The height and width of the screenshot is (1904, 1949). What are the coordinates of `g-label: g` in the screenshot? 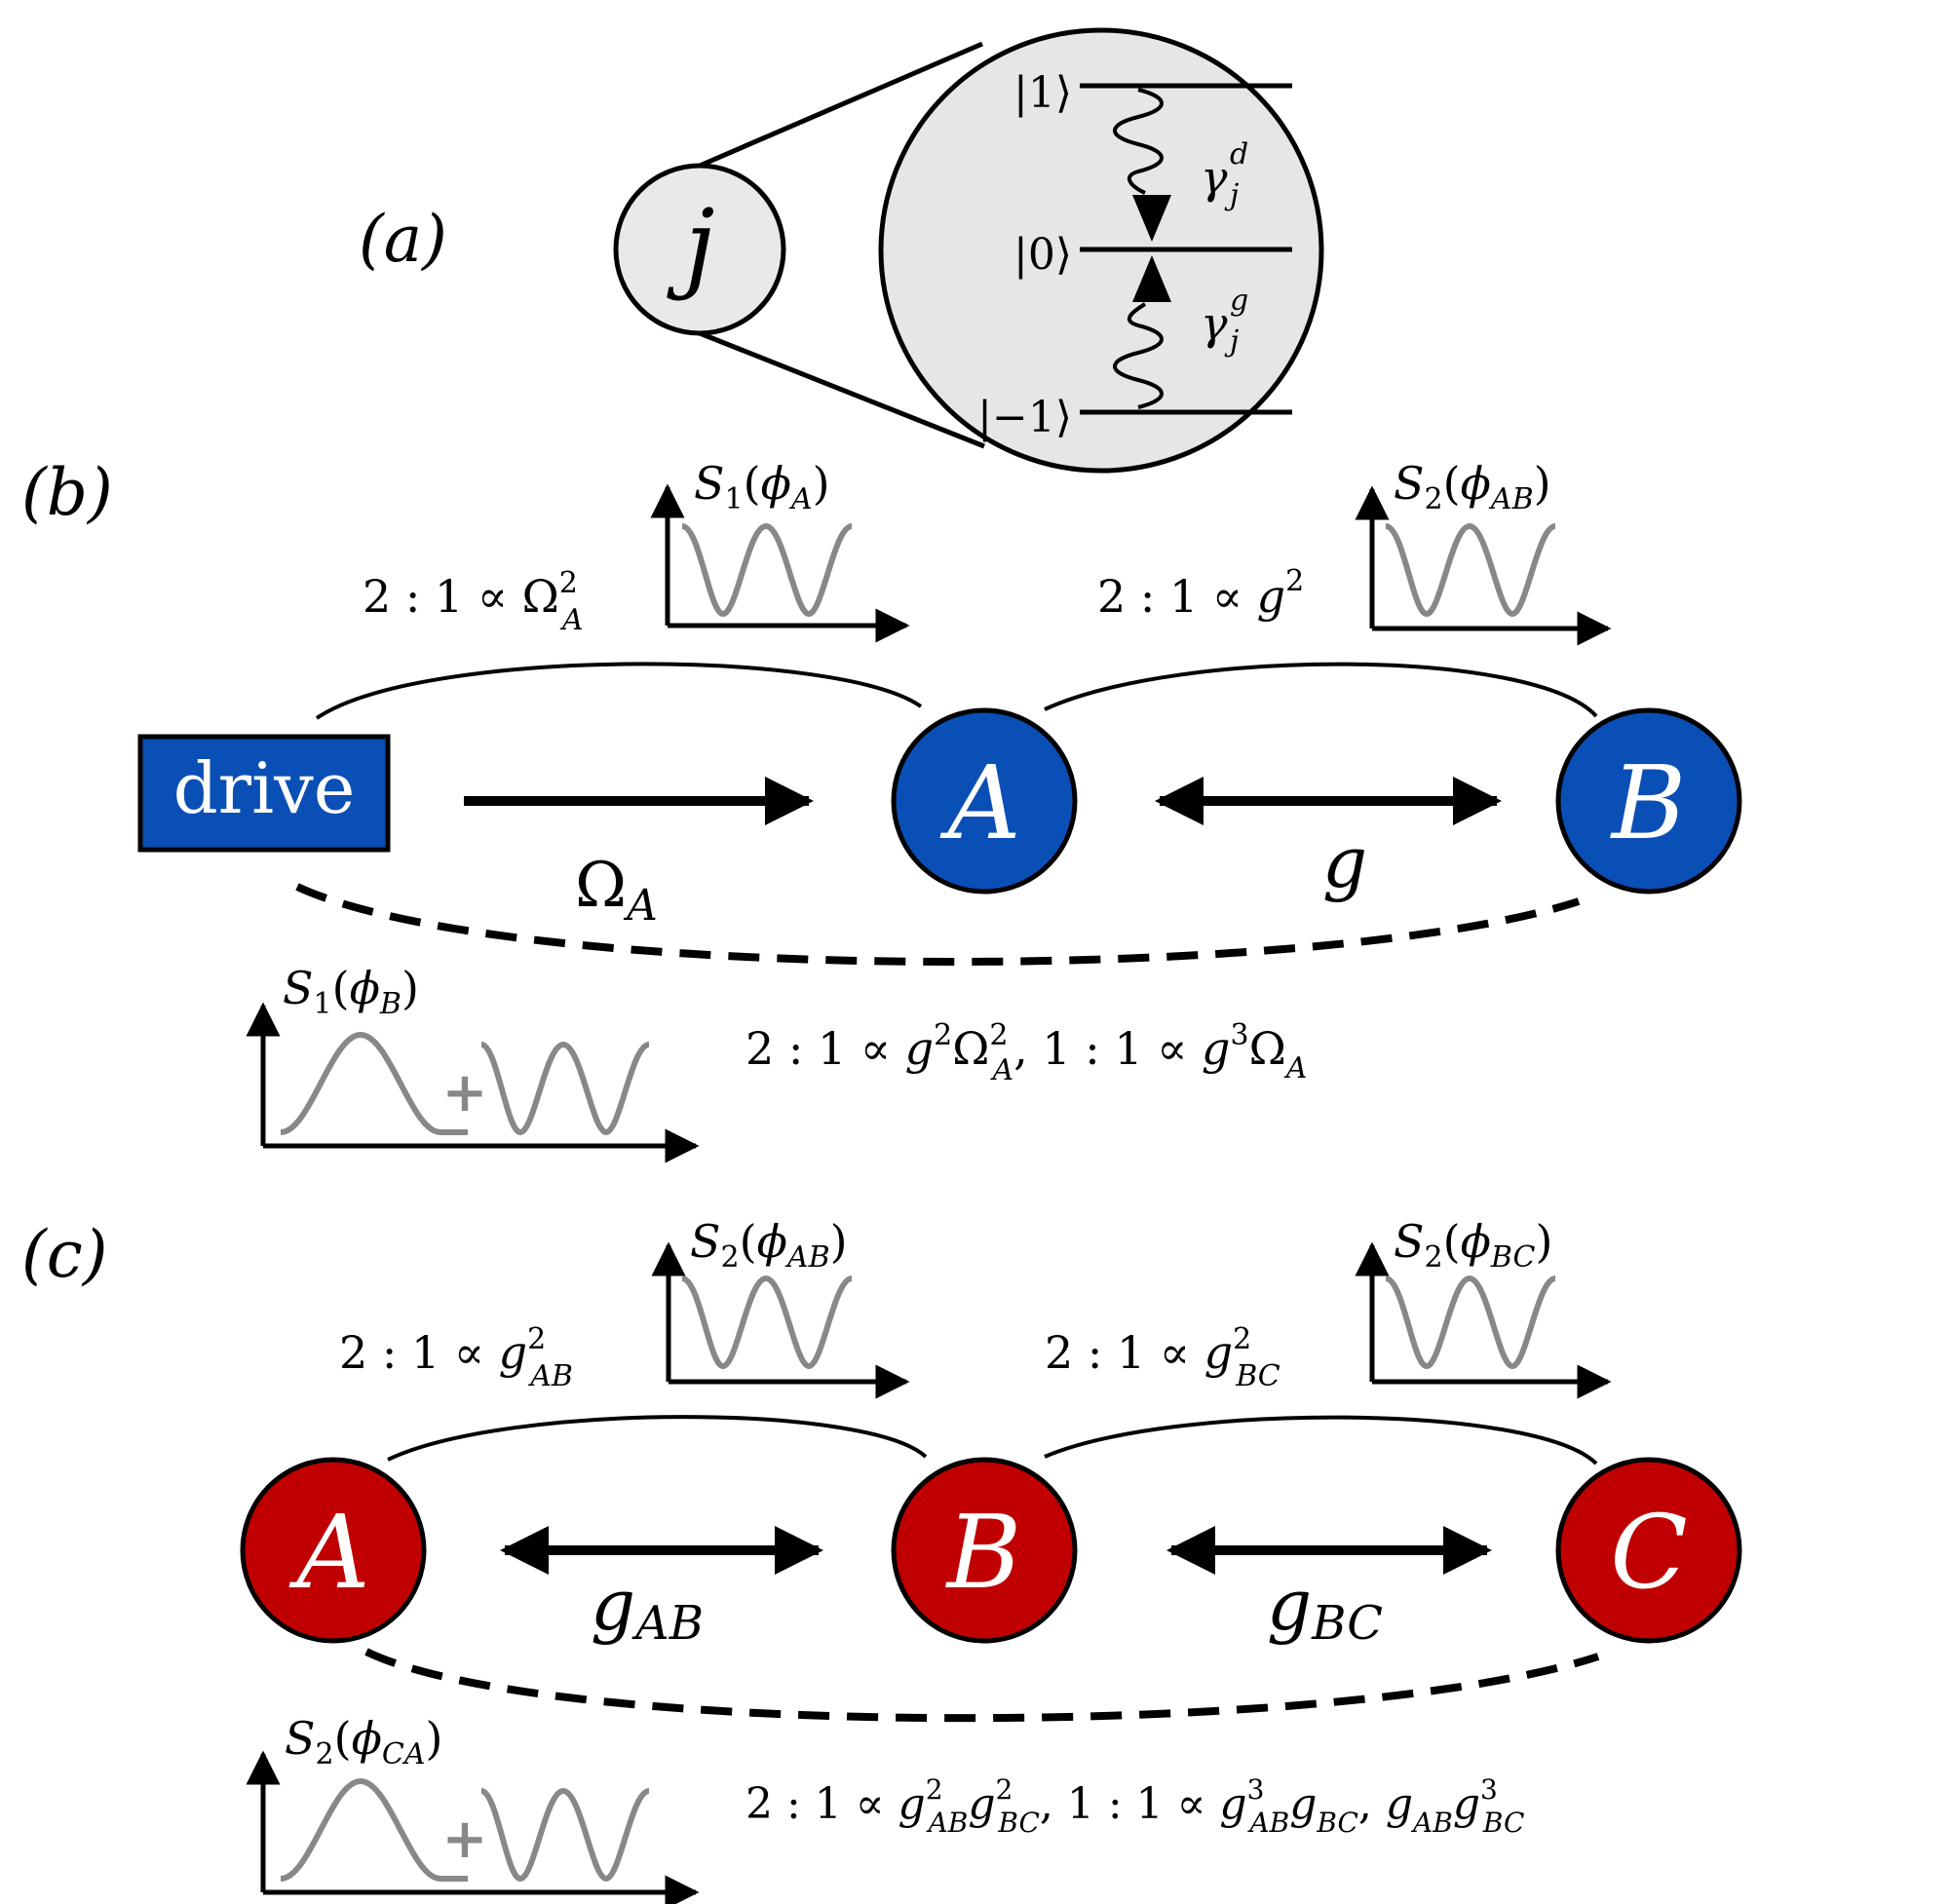 It's located at (1344, 862).